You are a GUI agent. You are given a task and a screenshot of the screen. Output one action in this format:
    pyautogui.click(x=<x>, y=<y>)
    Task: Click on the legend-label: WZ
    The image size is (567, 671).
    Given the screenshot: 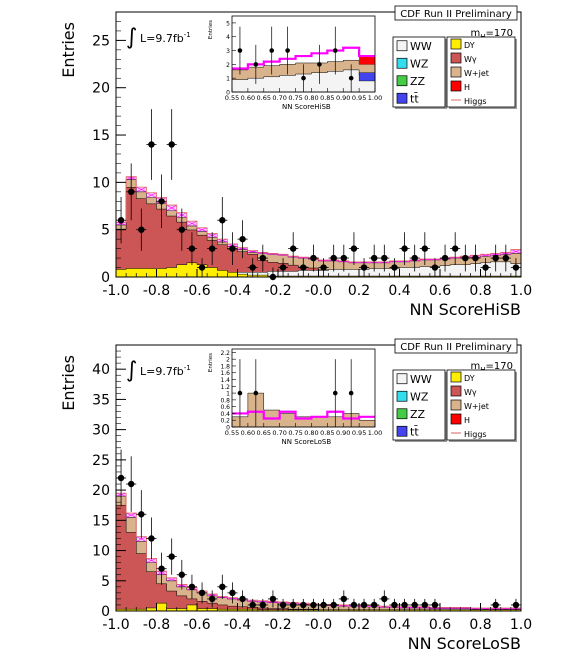 What is the action you would take?
    pyautogui.click(x=419, y=396)
    